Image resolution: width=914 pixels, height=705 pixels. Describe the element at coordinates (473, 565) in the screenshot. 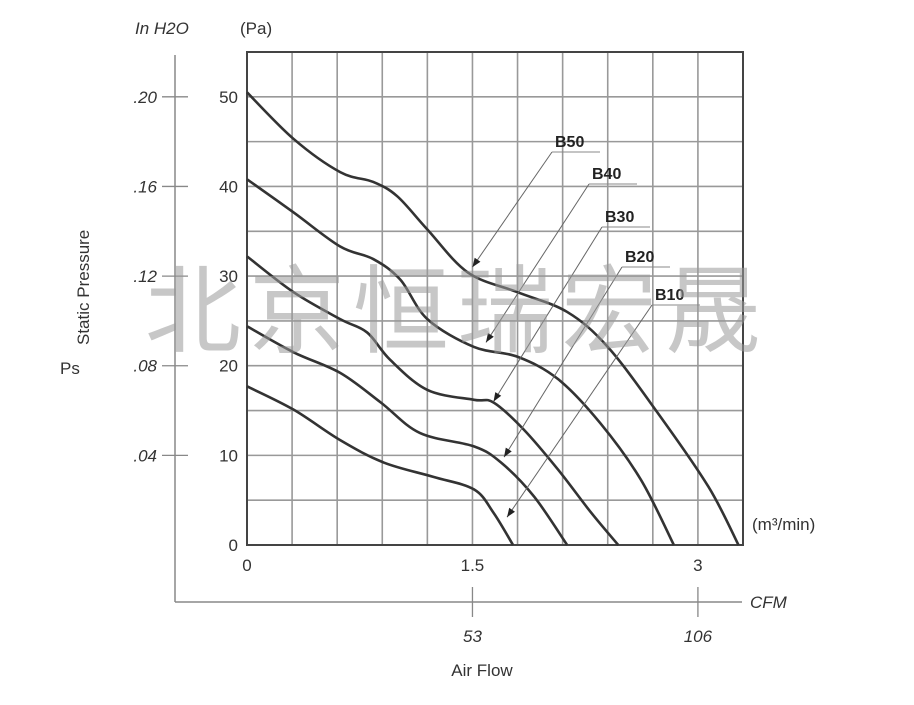

I see `x-tick-label: 1.5` at that location.